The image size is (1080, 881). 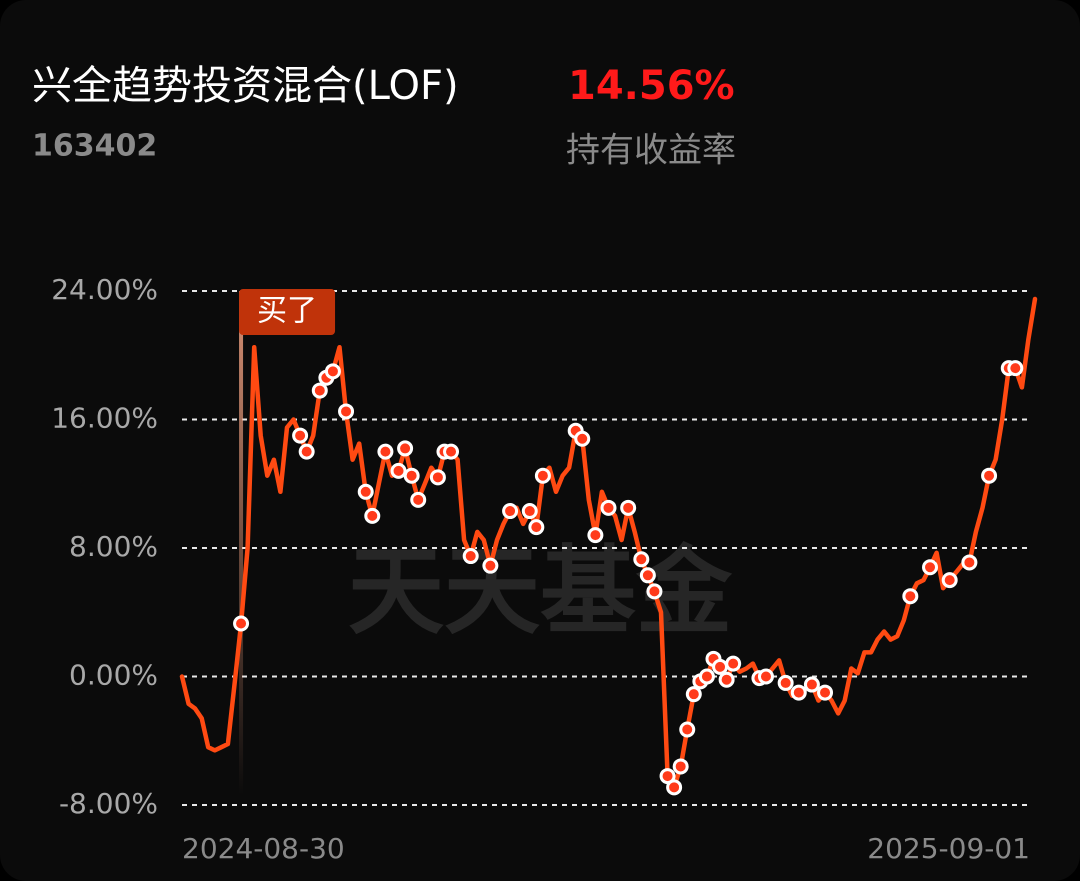 I want to click on buy-line, so click(x=241, y=543).